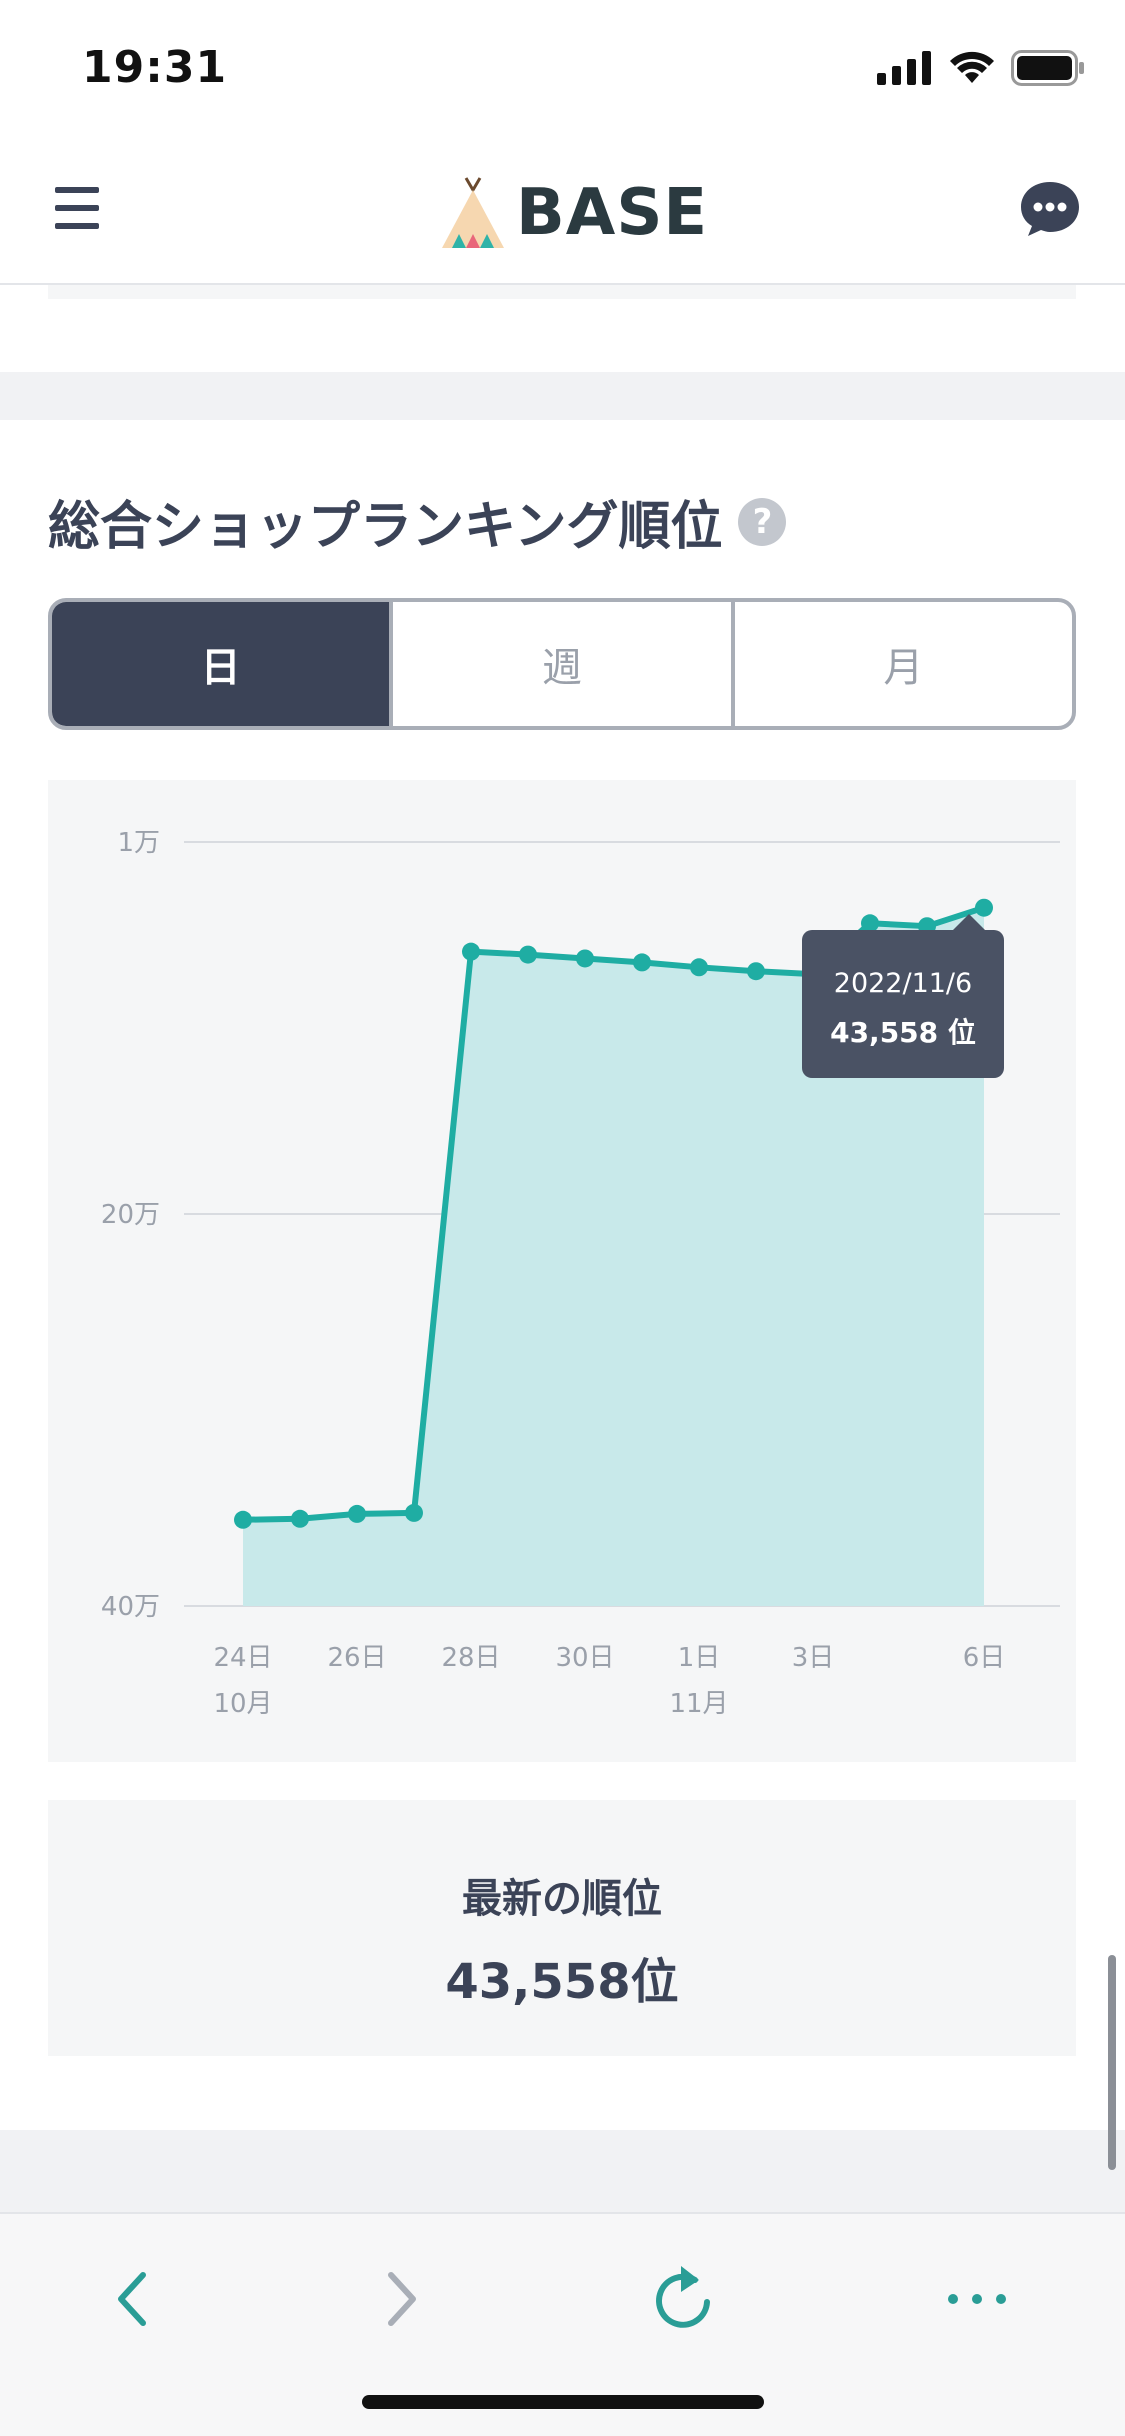 This screenshot has height=2436, width=1125. I want to click on help-icon: ?, so click(762, 521).